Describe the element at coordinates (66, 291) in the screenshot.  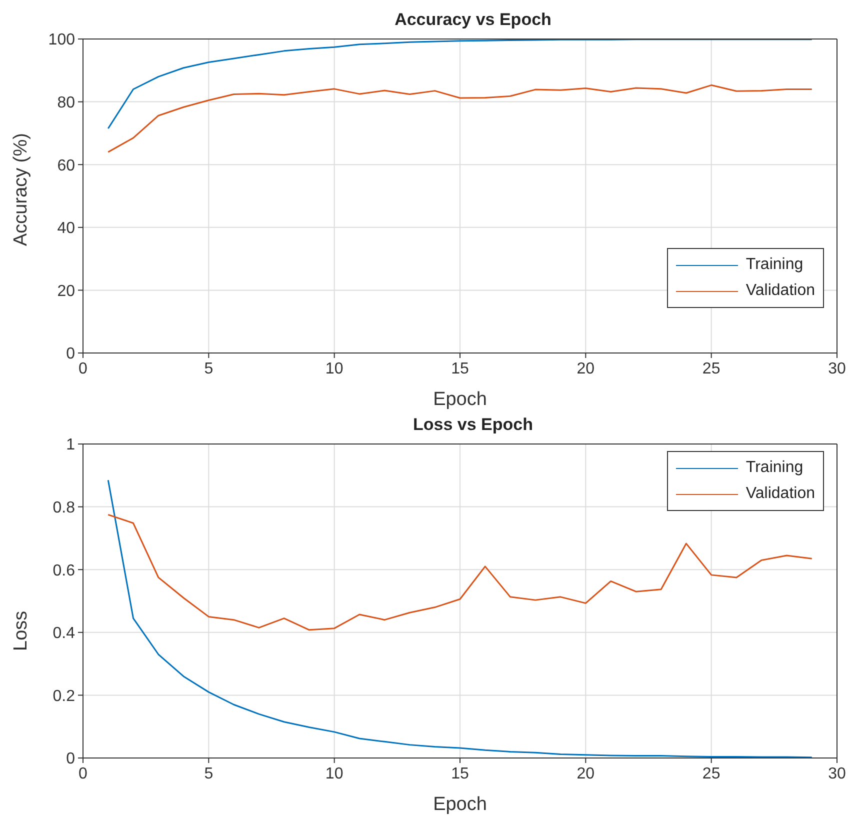
I see `y-tick-label: 20` at that location.